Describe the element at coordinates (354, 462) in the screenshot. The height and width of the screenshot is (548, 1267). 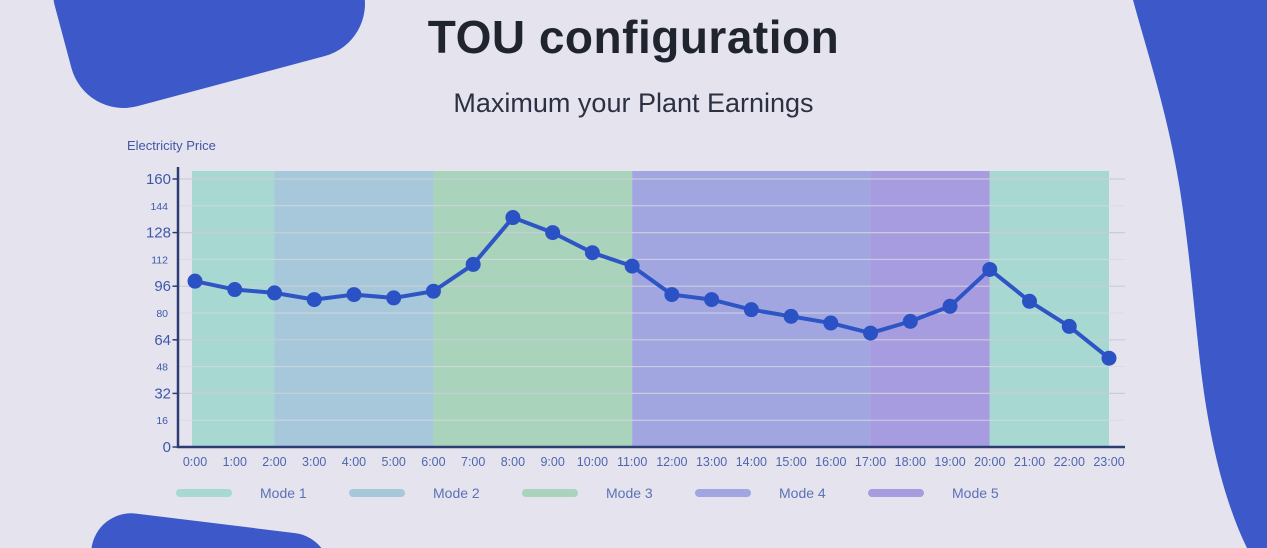
I see `x-axis-tick-label: 4:00` at that location.